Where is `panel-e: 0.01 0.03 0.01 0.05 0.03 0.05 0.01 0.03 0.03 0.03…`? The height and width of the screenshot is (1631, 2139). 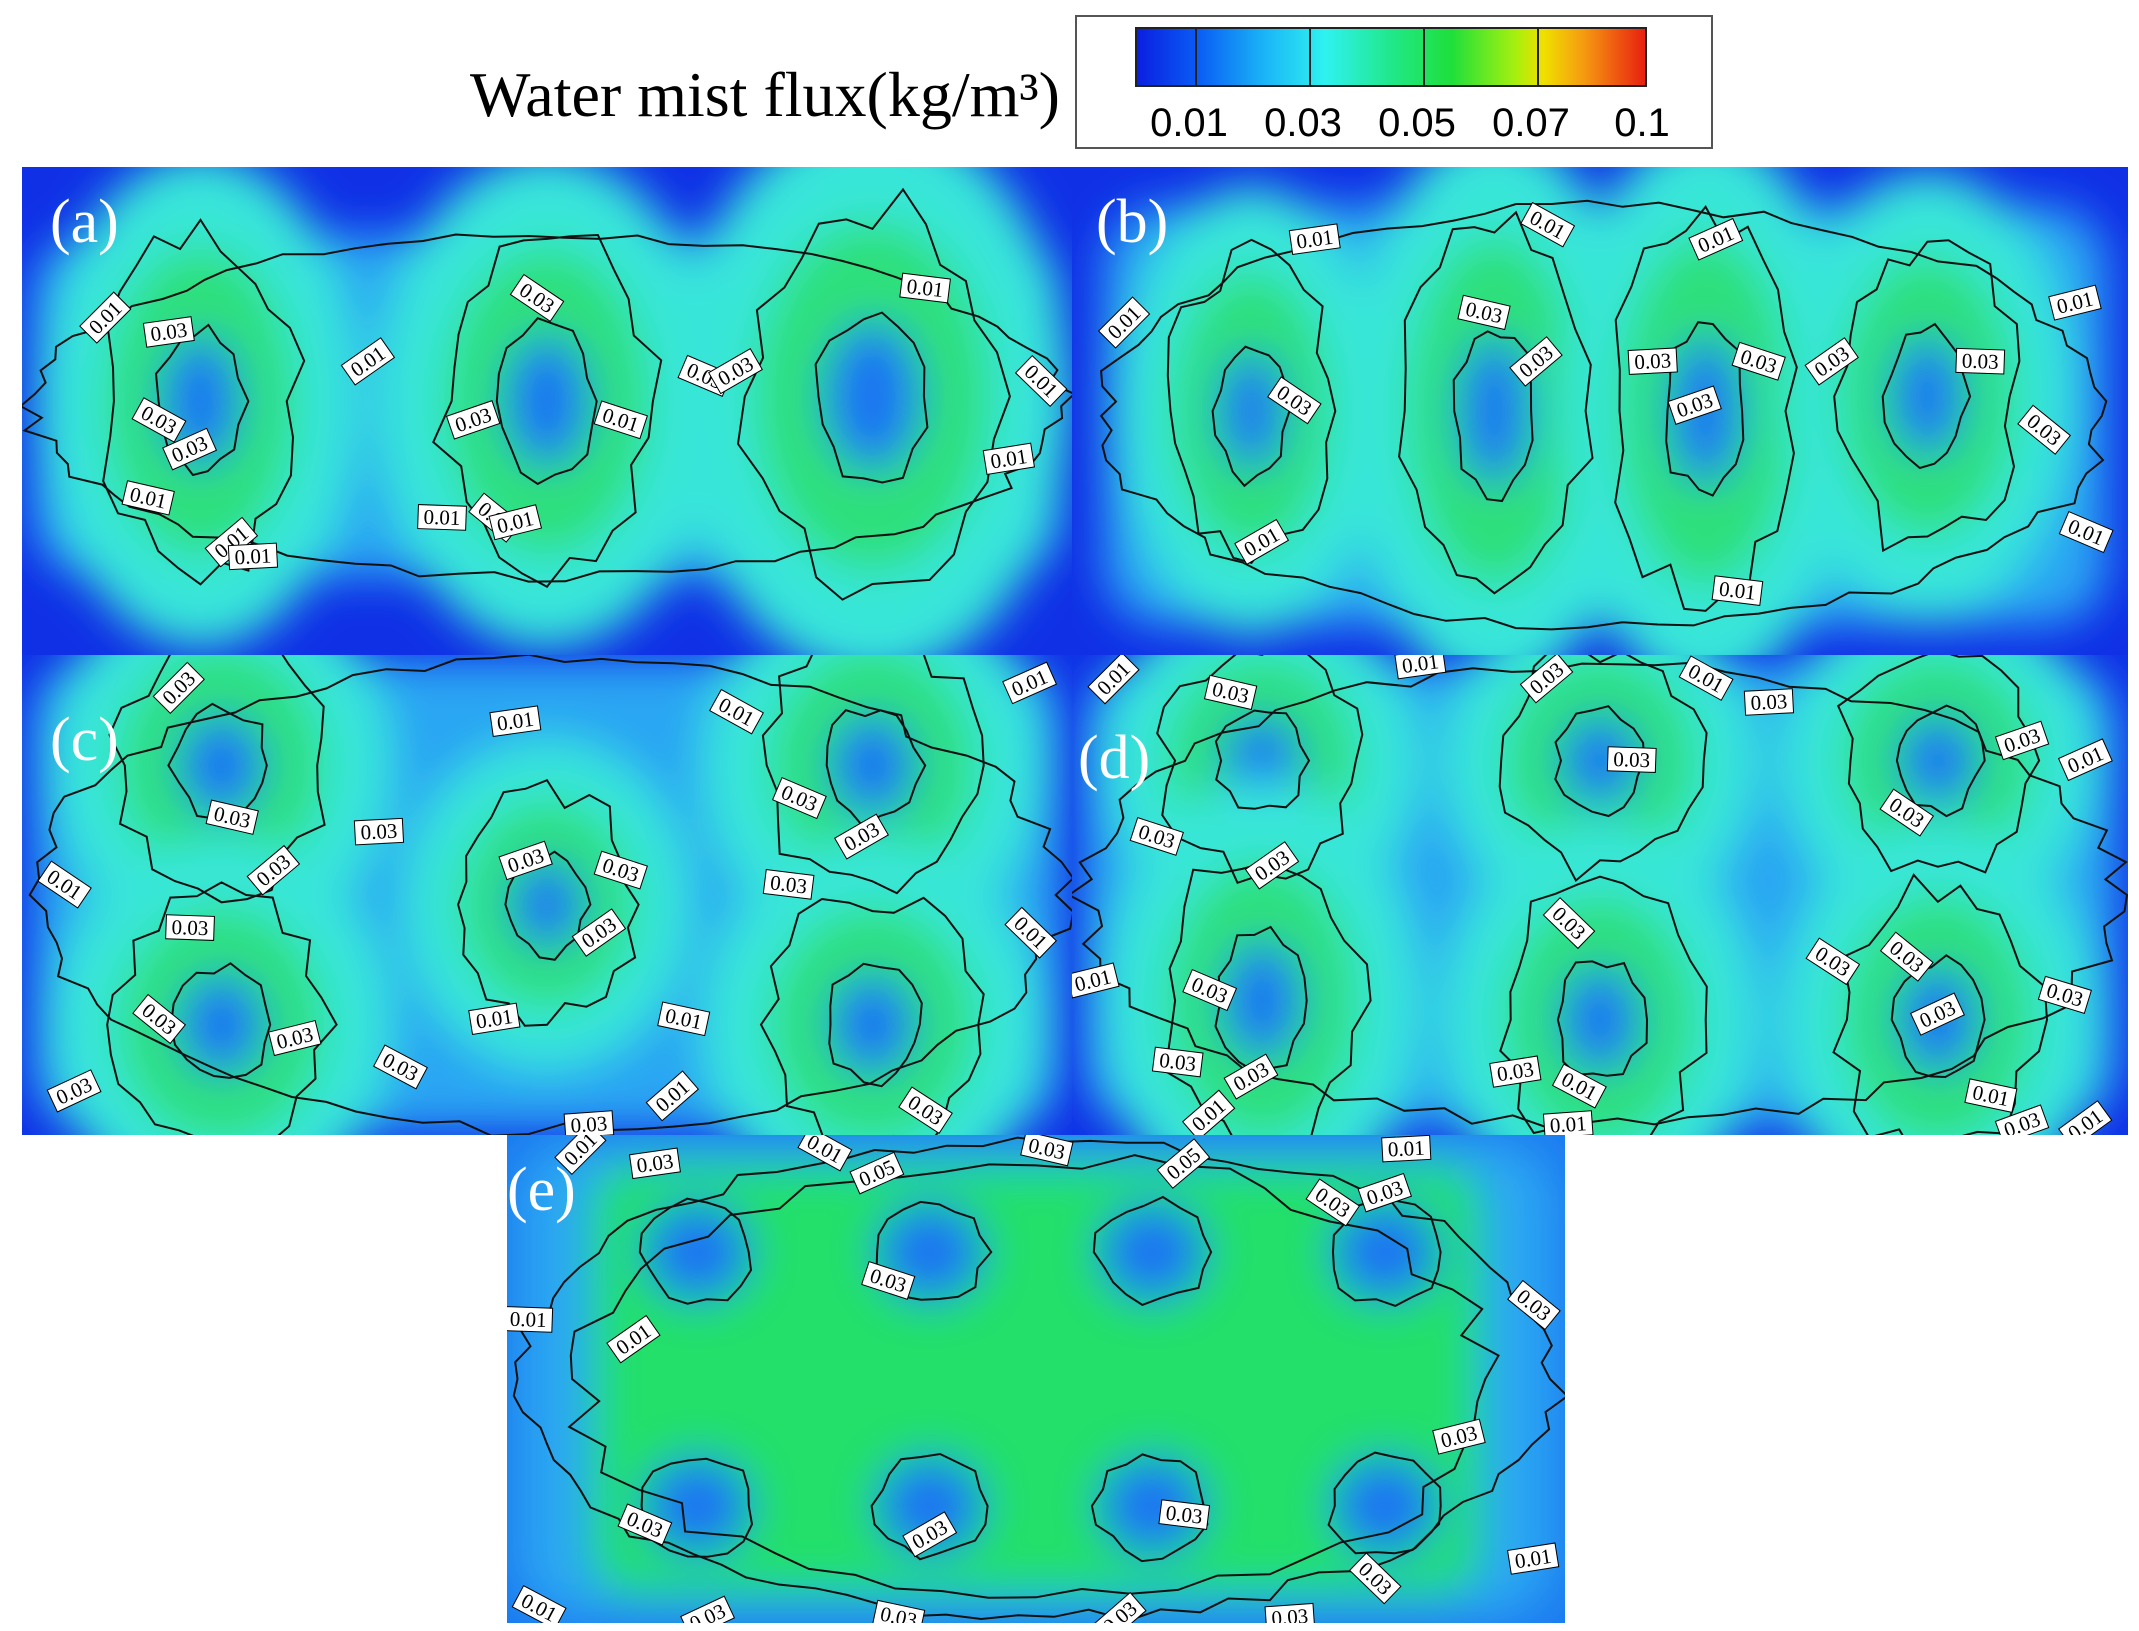 panel-e: 0.01 0.03 0.01 0.05 0.03 0.05 0.01 0.03 0.03 0.03… is located at coordinates (1036, 1379).